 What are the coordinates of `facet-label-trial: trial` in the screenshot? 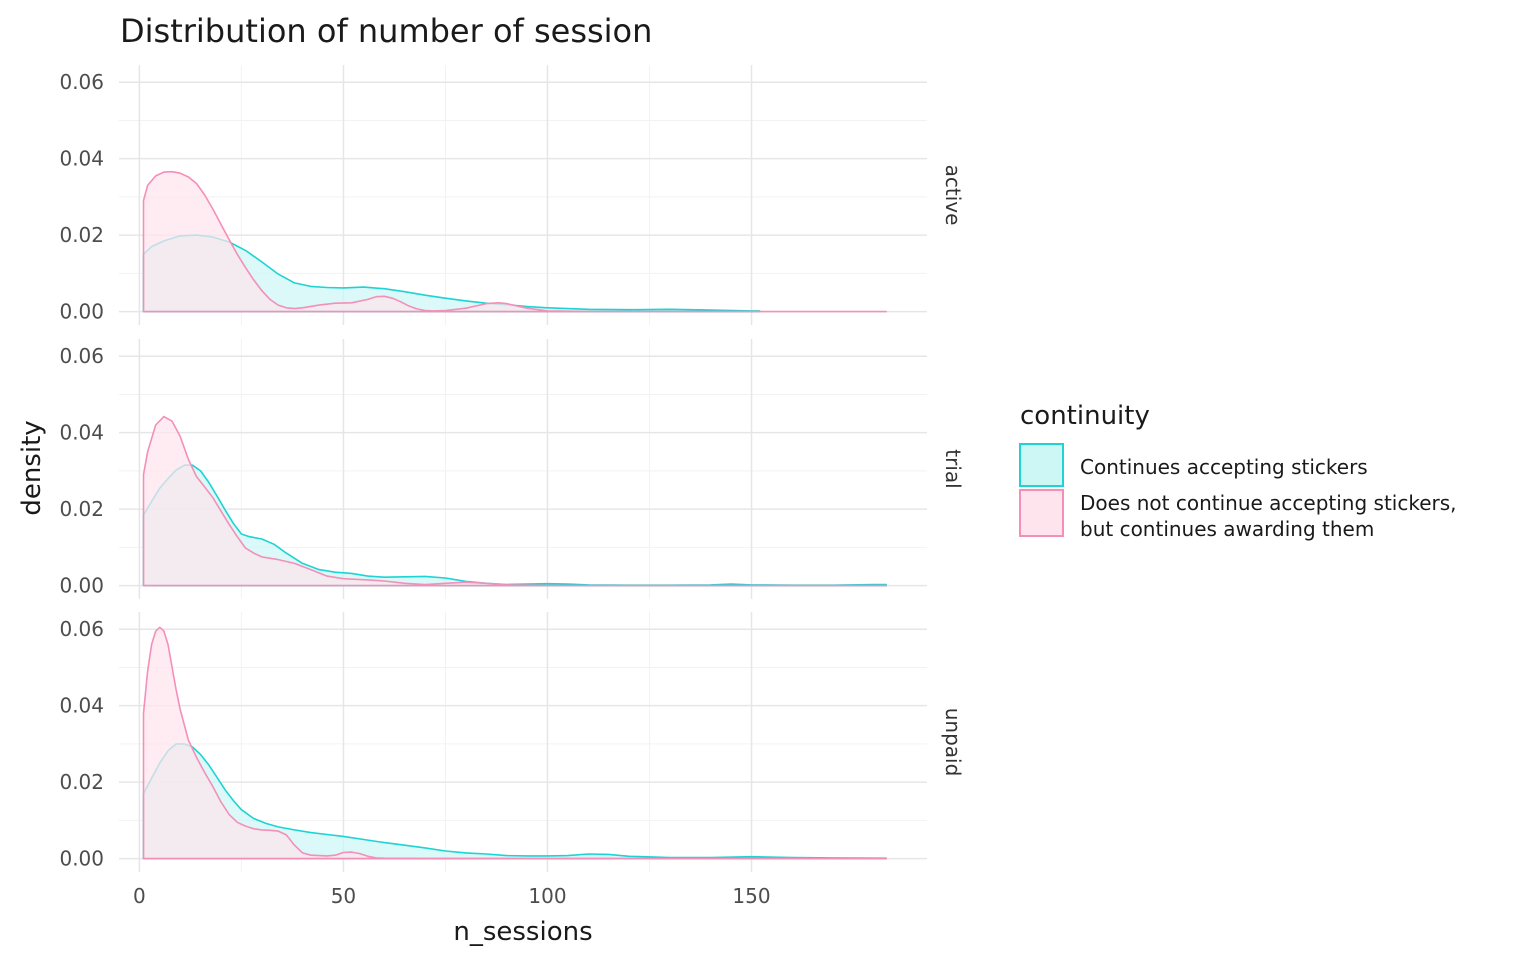 It's located at (953, 468).